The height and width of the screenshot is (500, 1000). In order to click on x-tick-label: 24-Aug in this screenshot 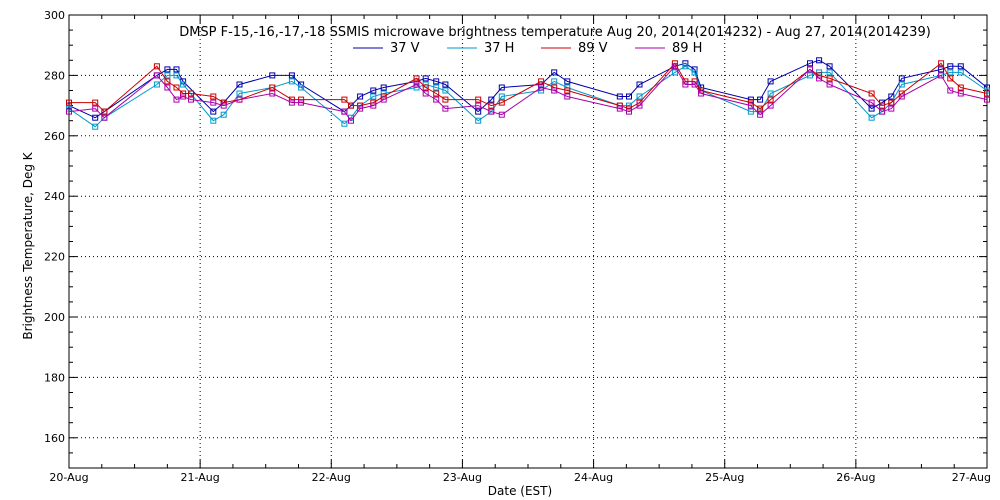, I will do `click(593, 477)`.